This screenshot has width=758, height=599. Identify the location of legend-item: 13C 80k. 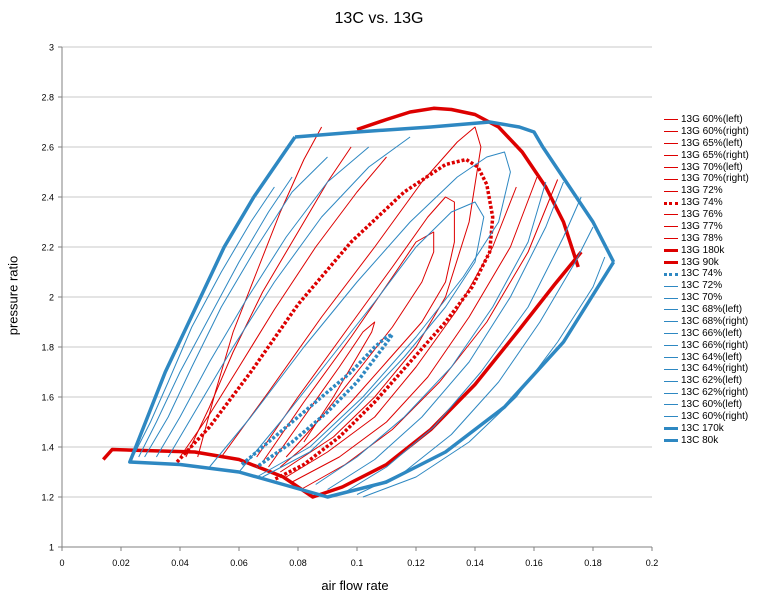
(706, 441).